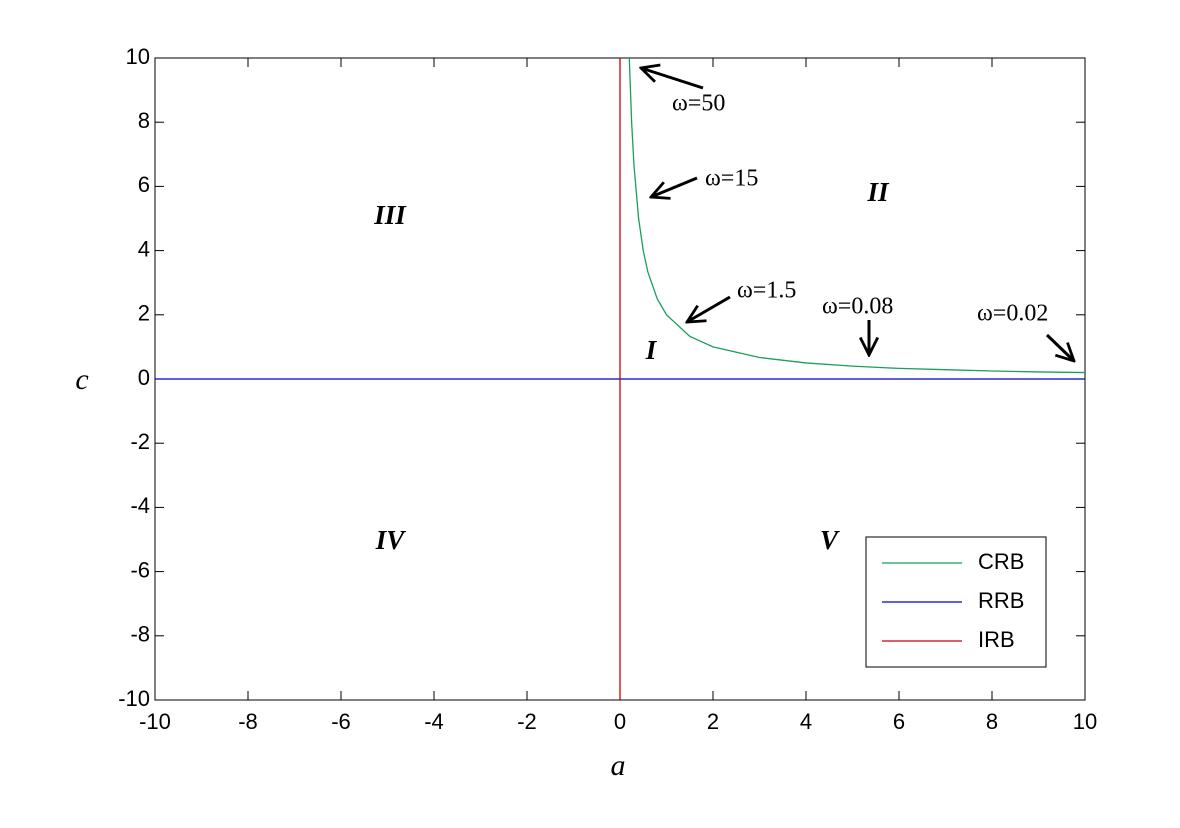 The width and height of the screenshot is (1180, 828). What do you see at coordinates (1001, 561) in the screenshot?
I see `legend-label: CRB` at bounding box center [1001, 561].